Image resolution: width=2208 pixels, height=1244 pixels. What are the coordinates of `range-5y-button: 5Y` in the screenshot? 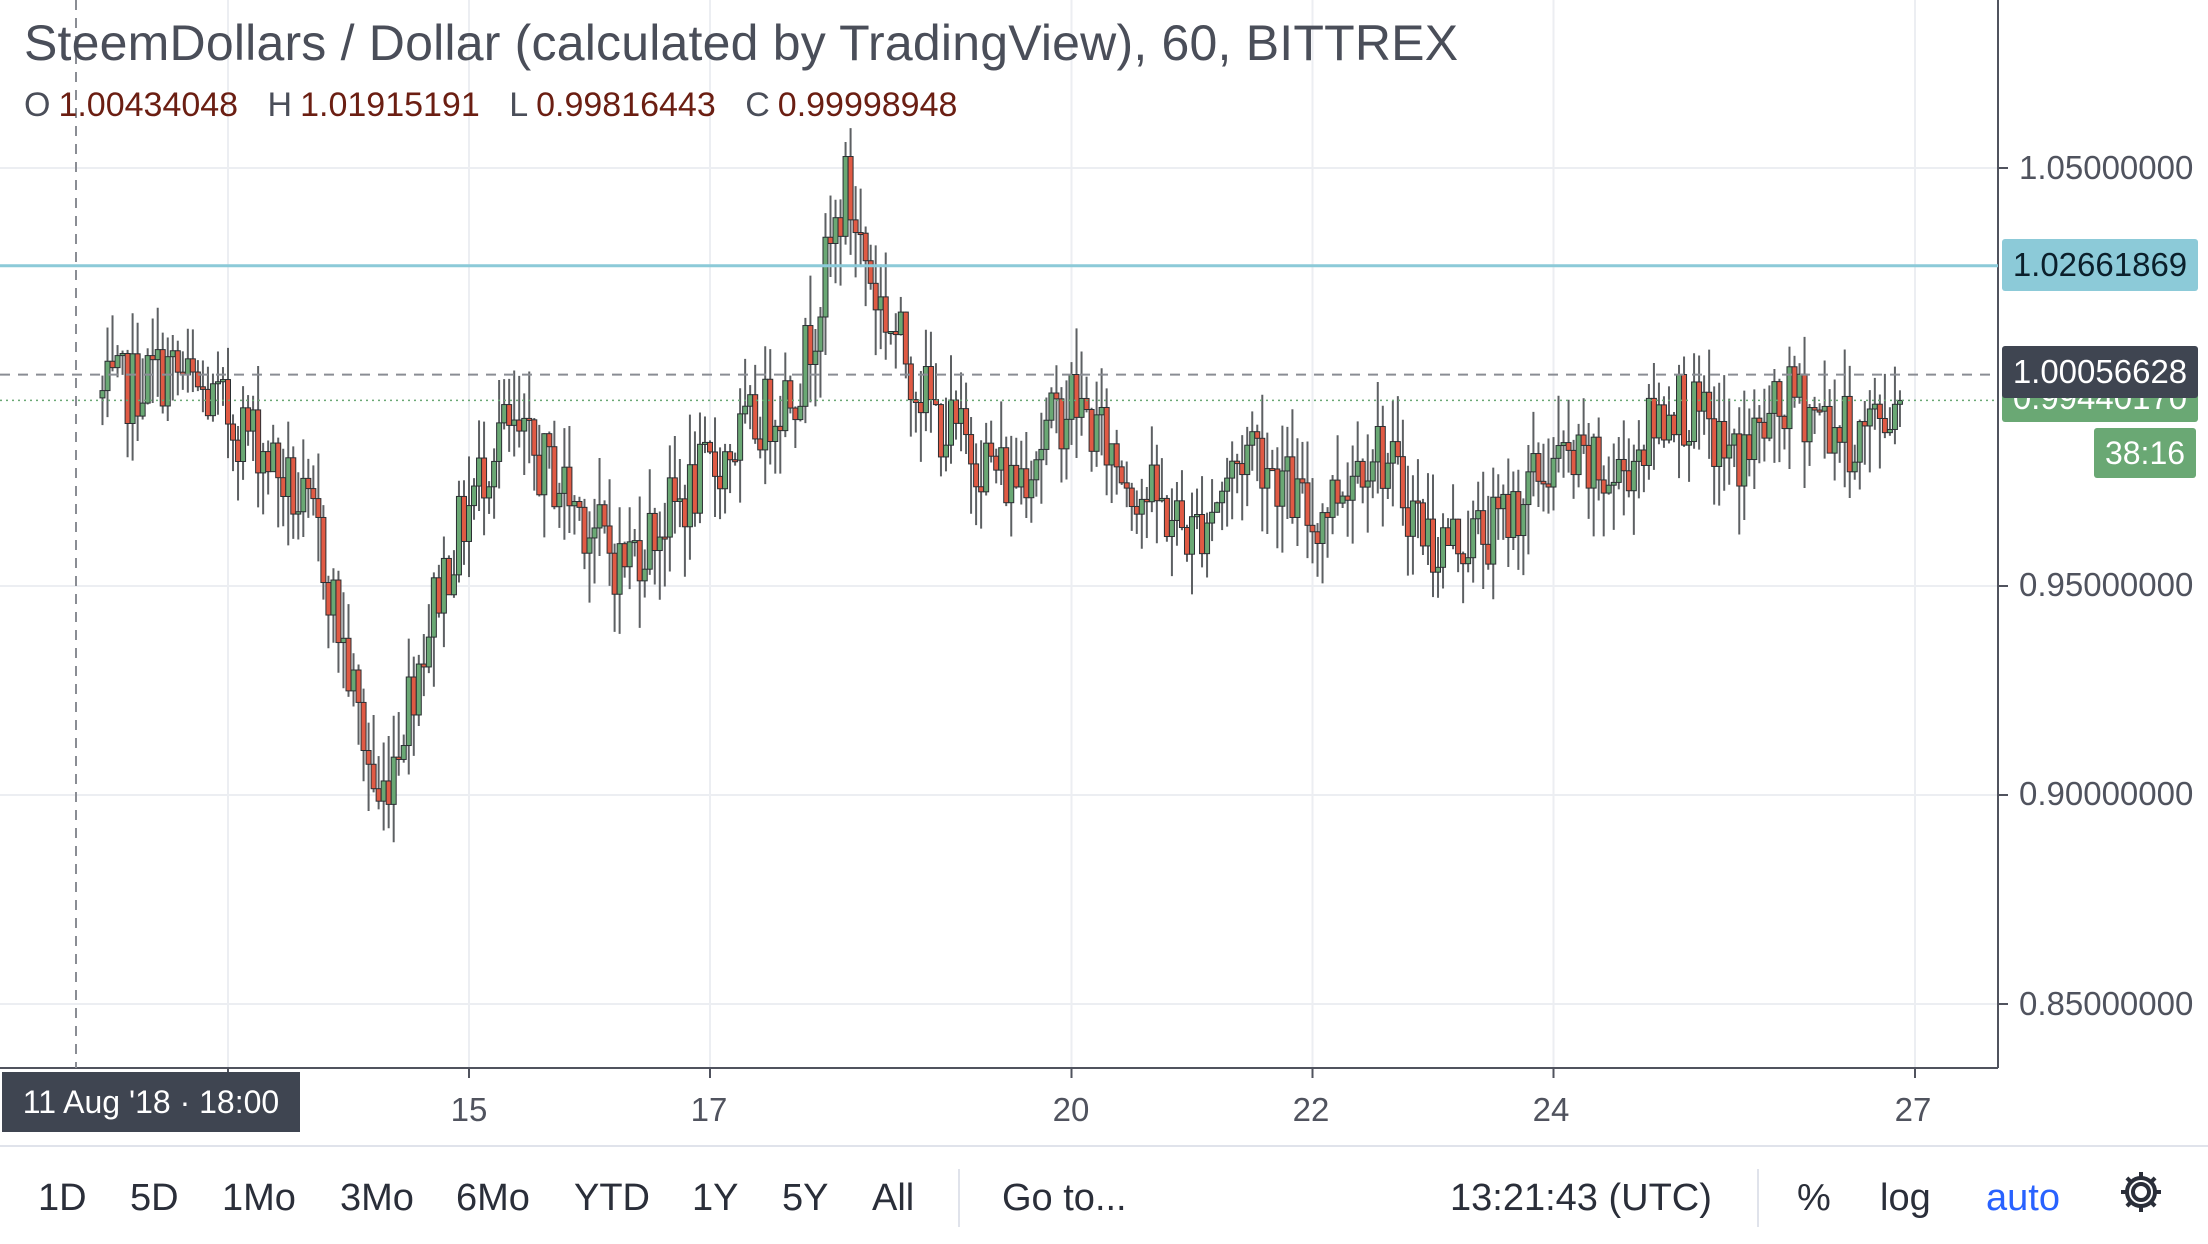 It's located at (805, 1198).